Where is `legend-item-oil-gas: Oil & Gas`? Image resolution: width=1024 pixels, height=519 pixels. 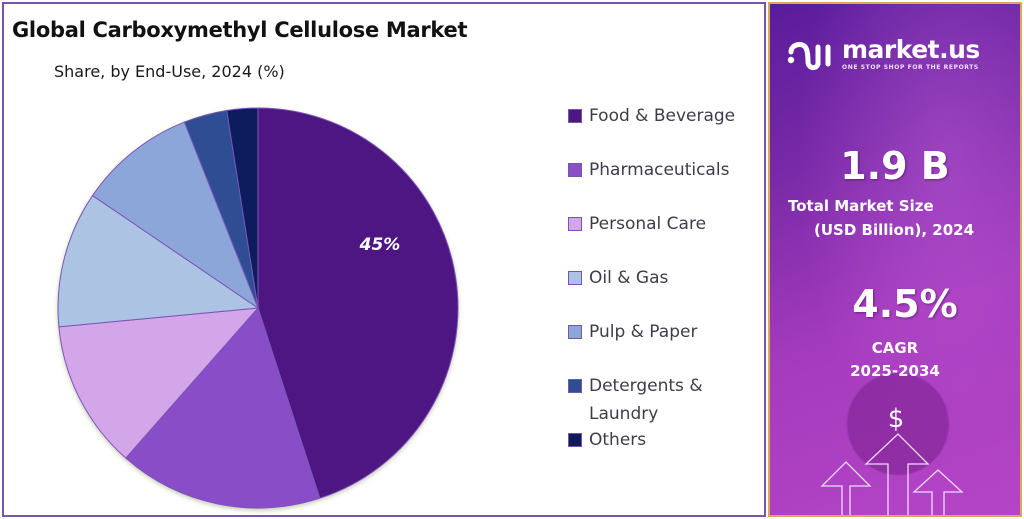 legend-item-oil-gas: Oil & Gas is located at coordinates (663, 278).